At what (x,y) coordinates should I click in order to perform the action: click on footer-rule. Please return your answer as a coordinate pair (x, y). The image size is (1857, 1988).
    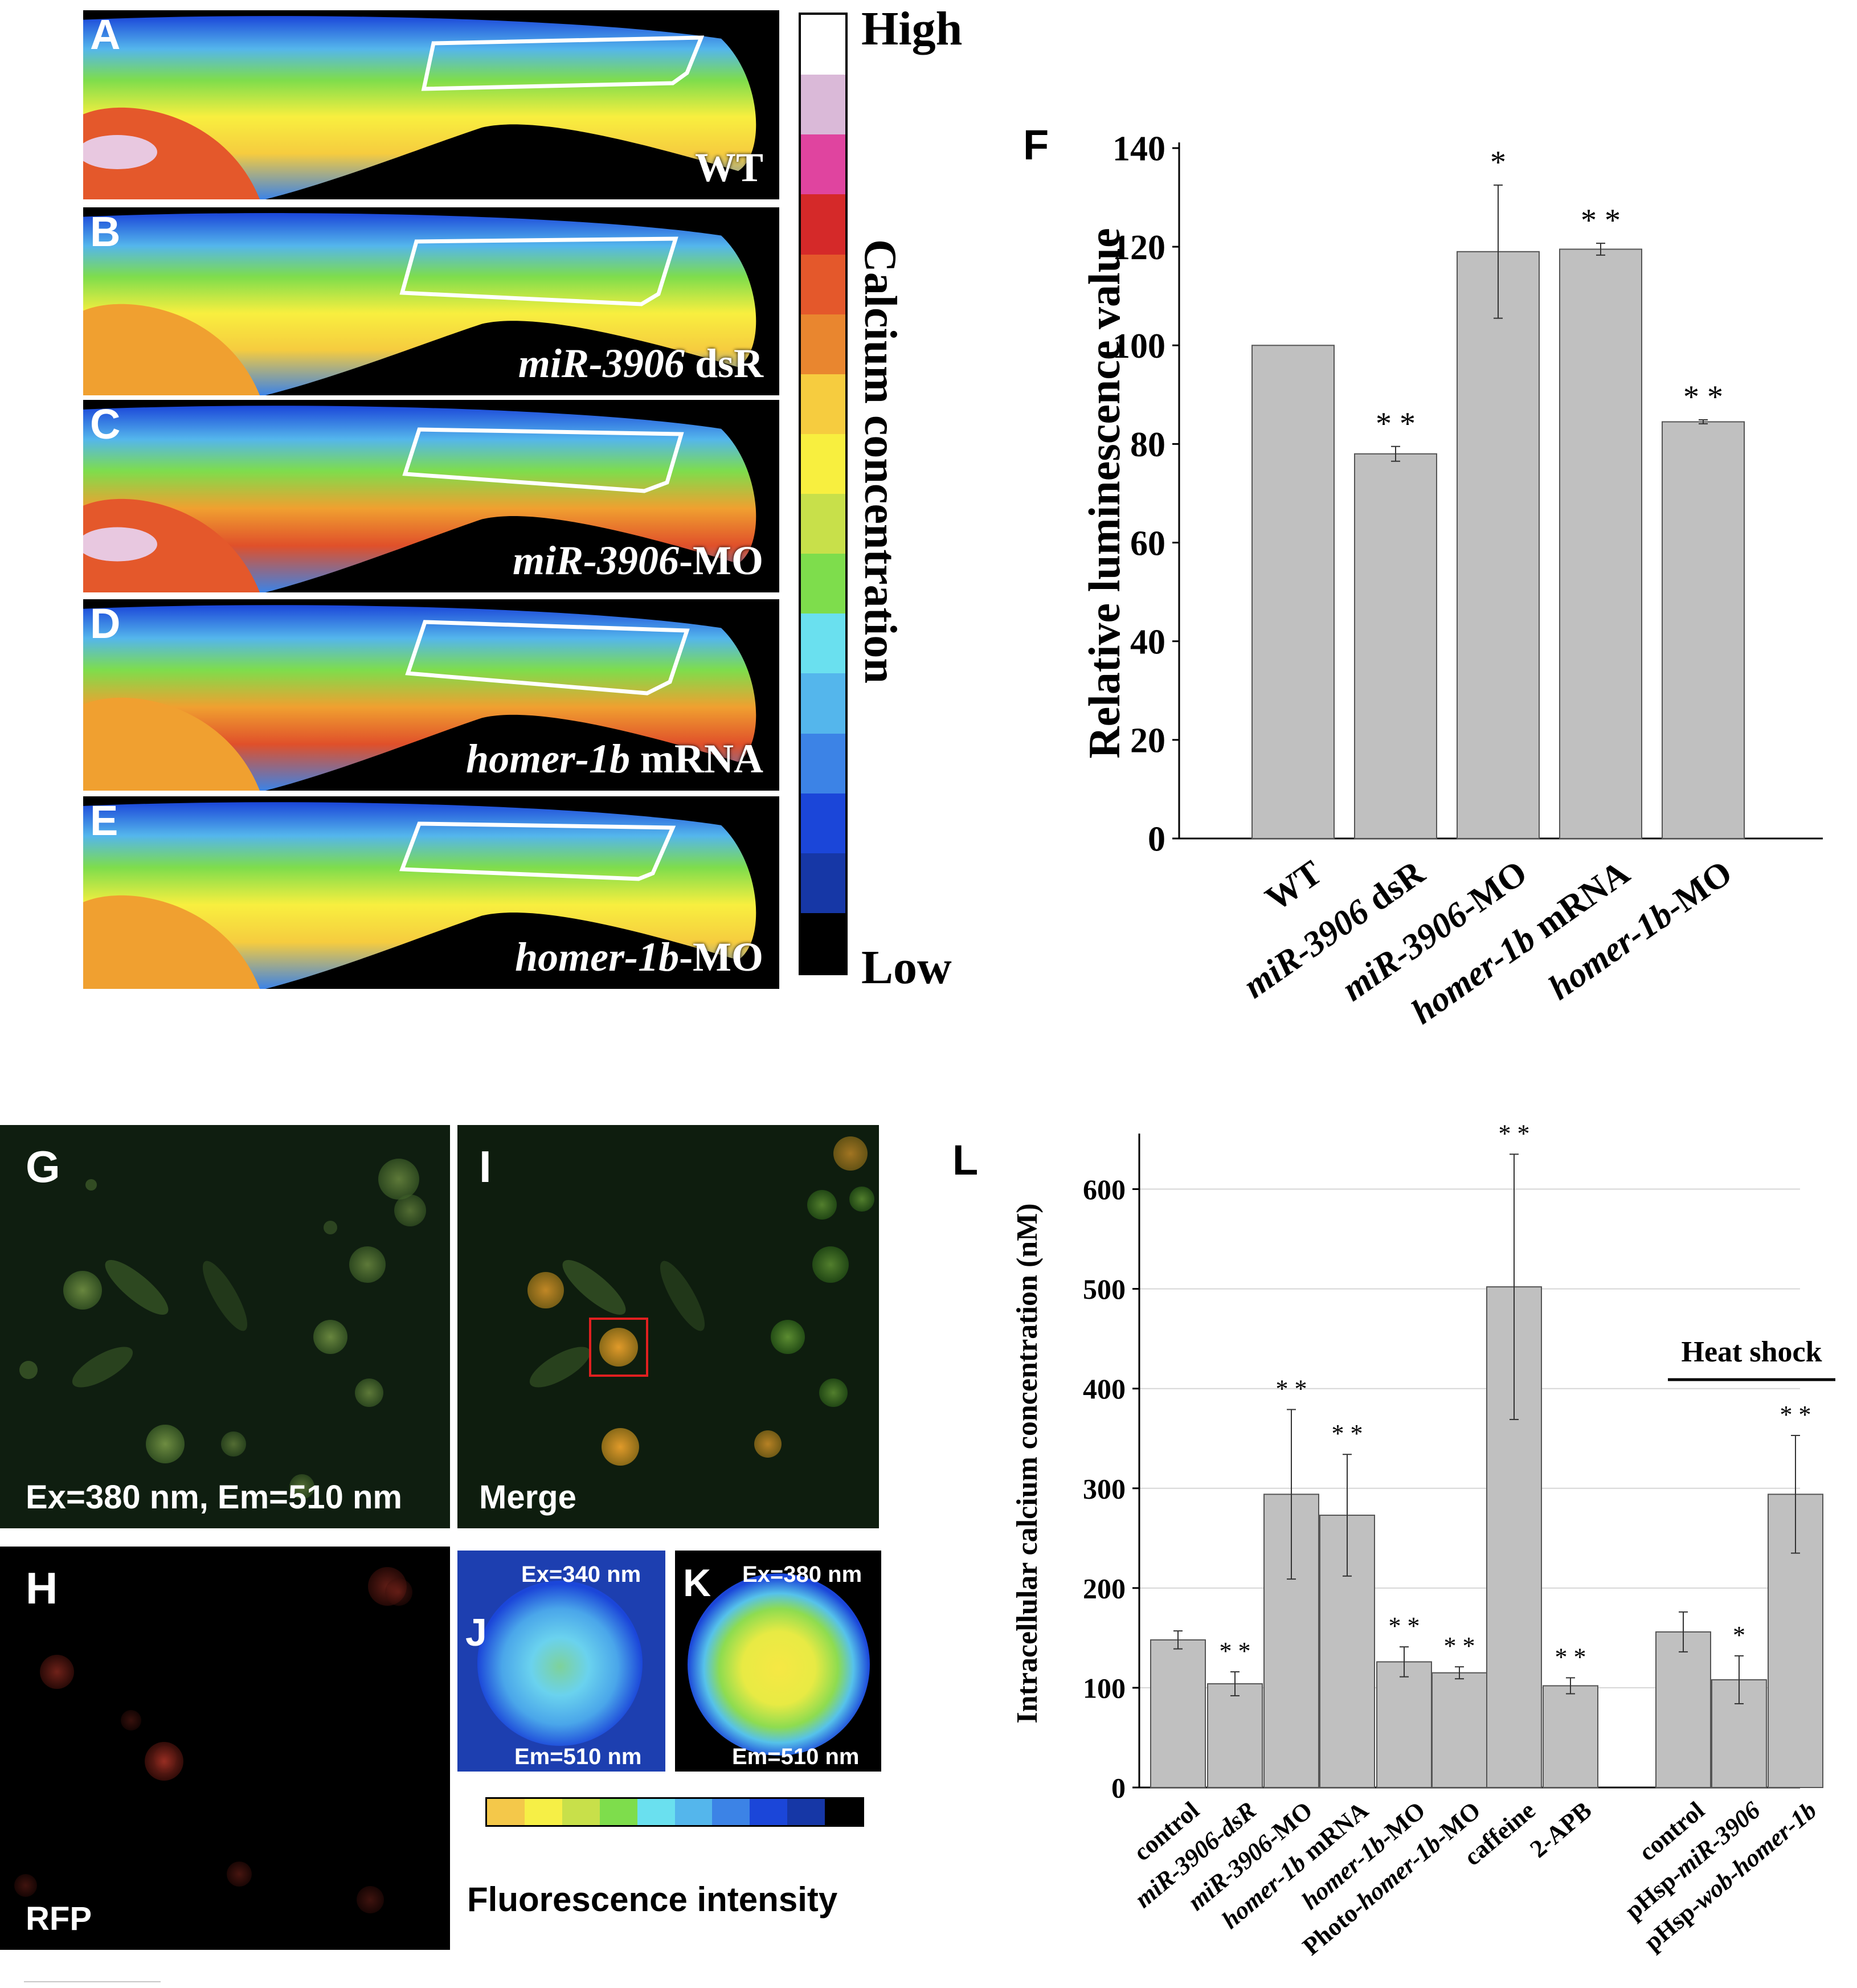
    Looking at the image, I should click on (93, 1981).